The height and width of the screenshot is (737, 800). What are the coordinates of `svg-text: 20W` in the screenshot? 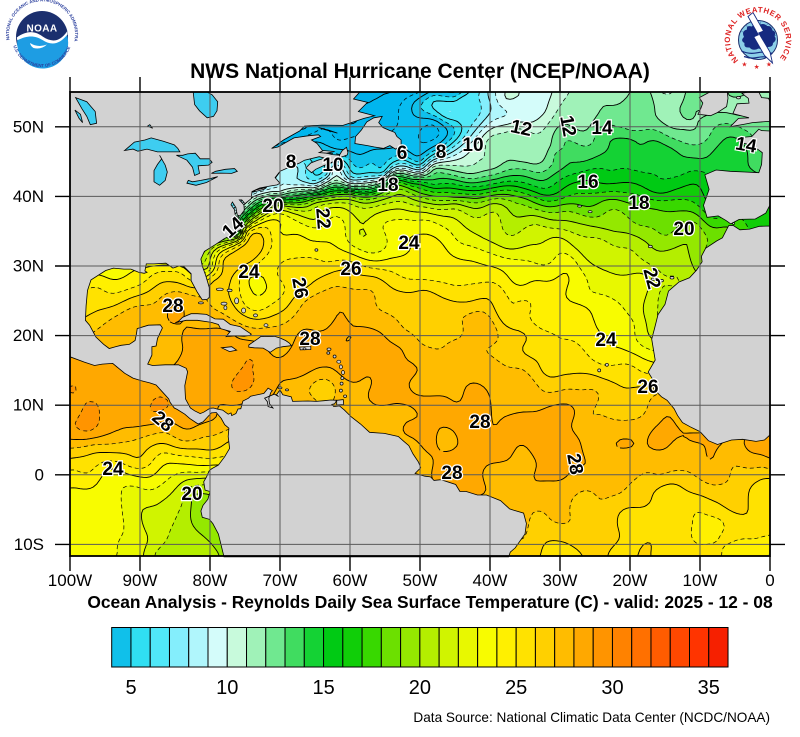 It's located at (630, 580).